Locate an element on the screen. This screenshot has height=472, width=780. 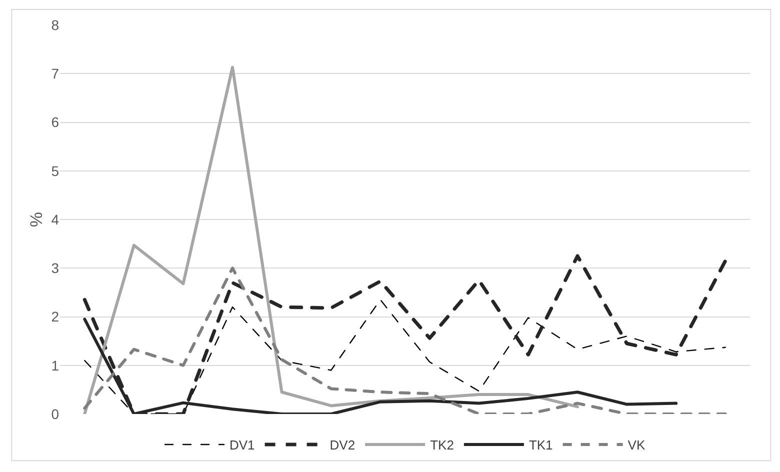
y-tick-label: 4 is located at coordinates (55, 219).